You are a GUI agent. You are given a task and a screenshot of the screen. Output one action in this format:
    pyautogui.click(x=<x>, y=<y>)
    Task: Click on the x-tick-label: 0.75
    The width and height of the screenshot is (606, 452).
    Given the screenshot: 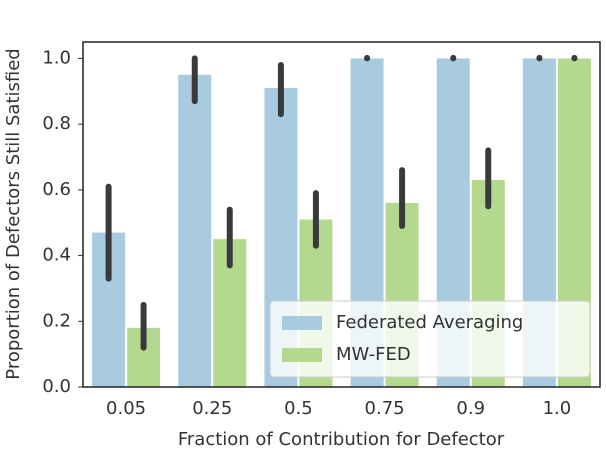 What is the action you would take?
    pyautogui.click(x=385, y=408)
    